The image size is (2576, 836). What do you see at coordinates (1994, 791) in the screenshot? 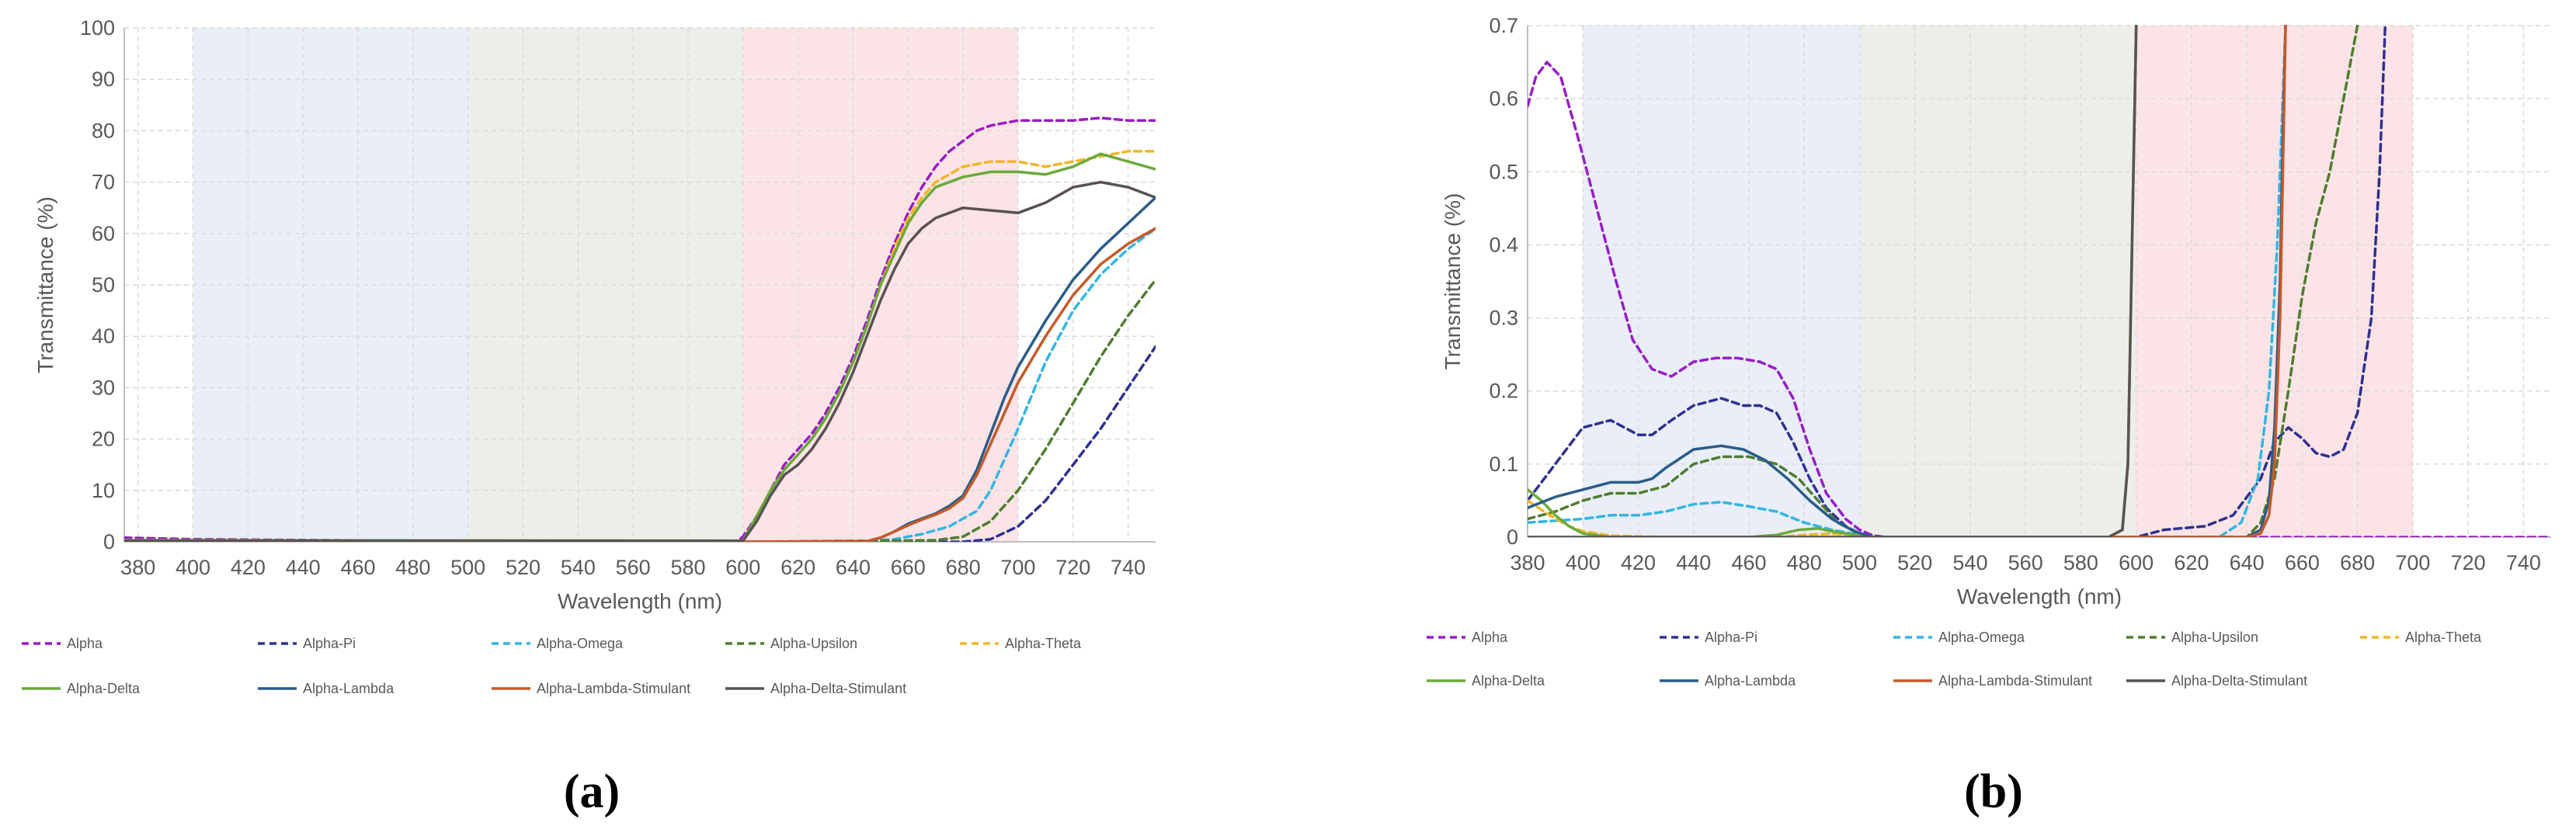
I see `panel-label-b: (b)` at bounding box center [1994, 791].